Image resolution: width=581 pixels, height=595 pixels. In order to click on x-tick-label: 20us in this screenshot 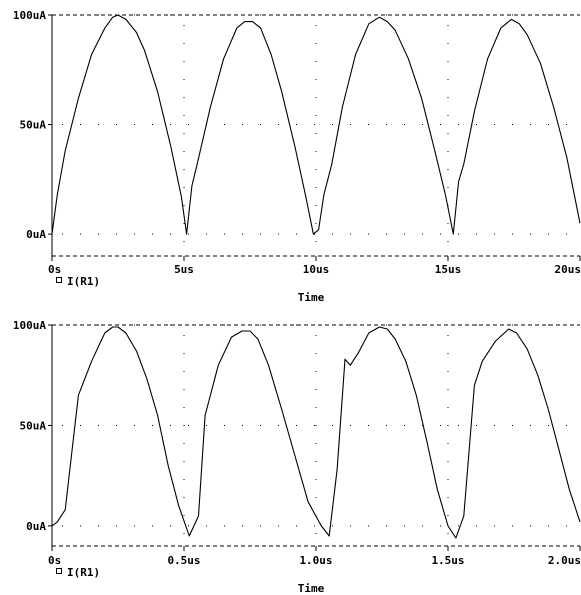, I will do `click(568, 269)`.